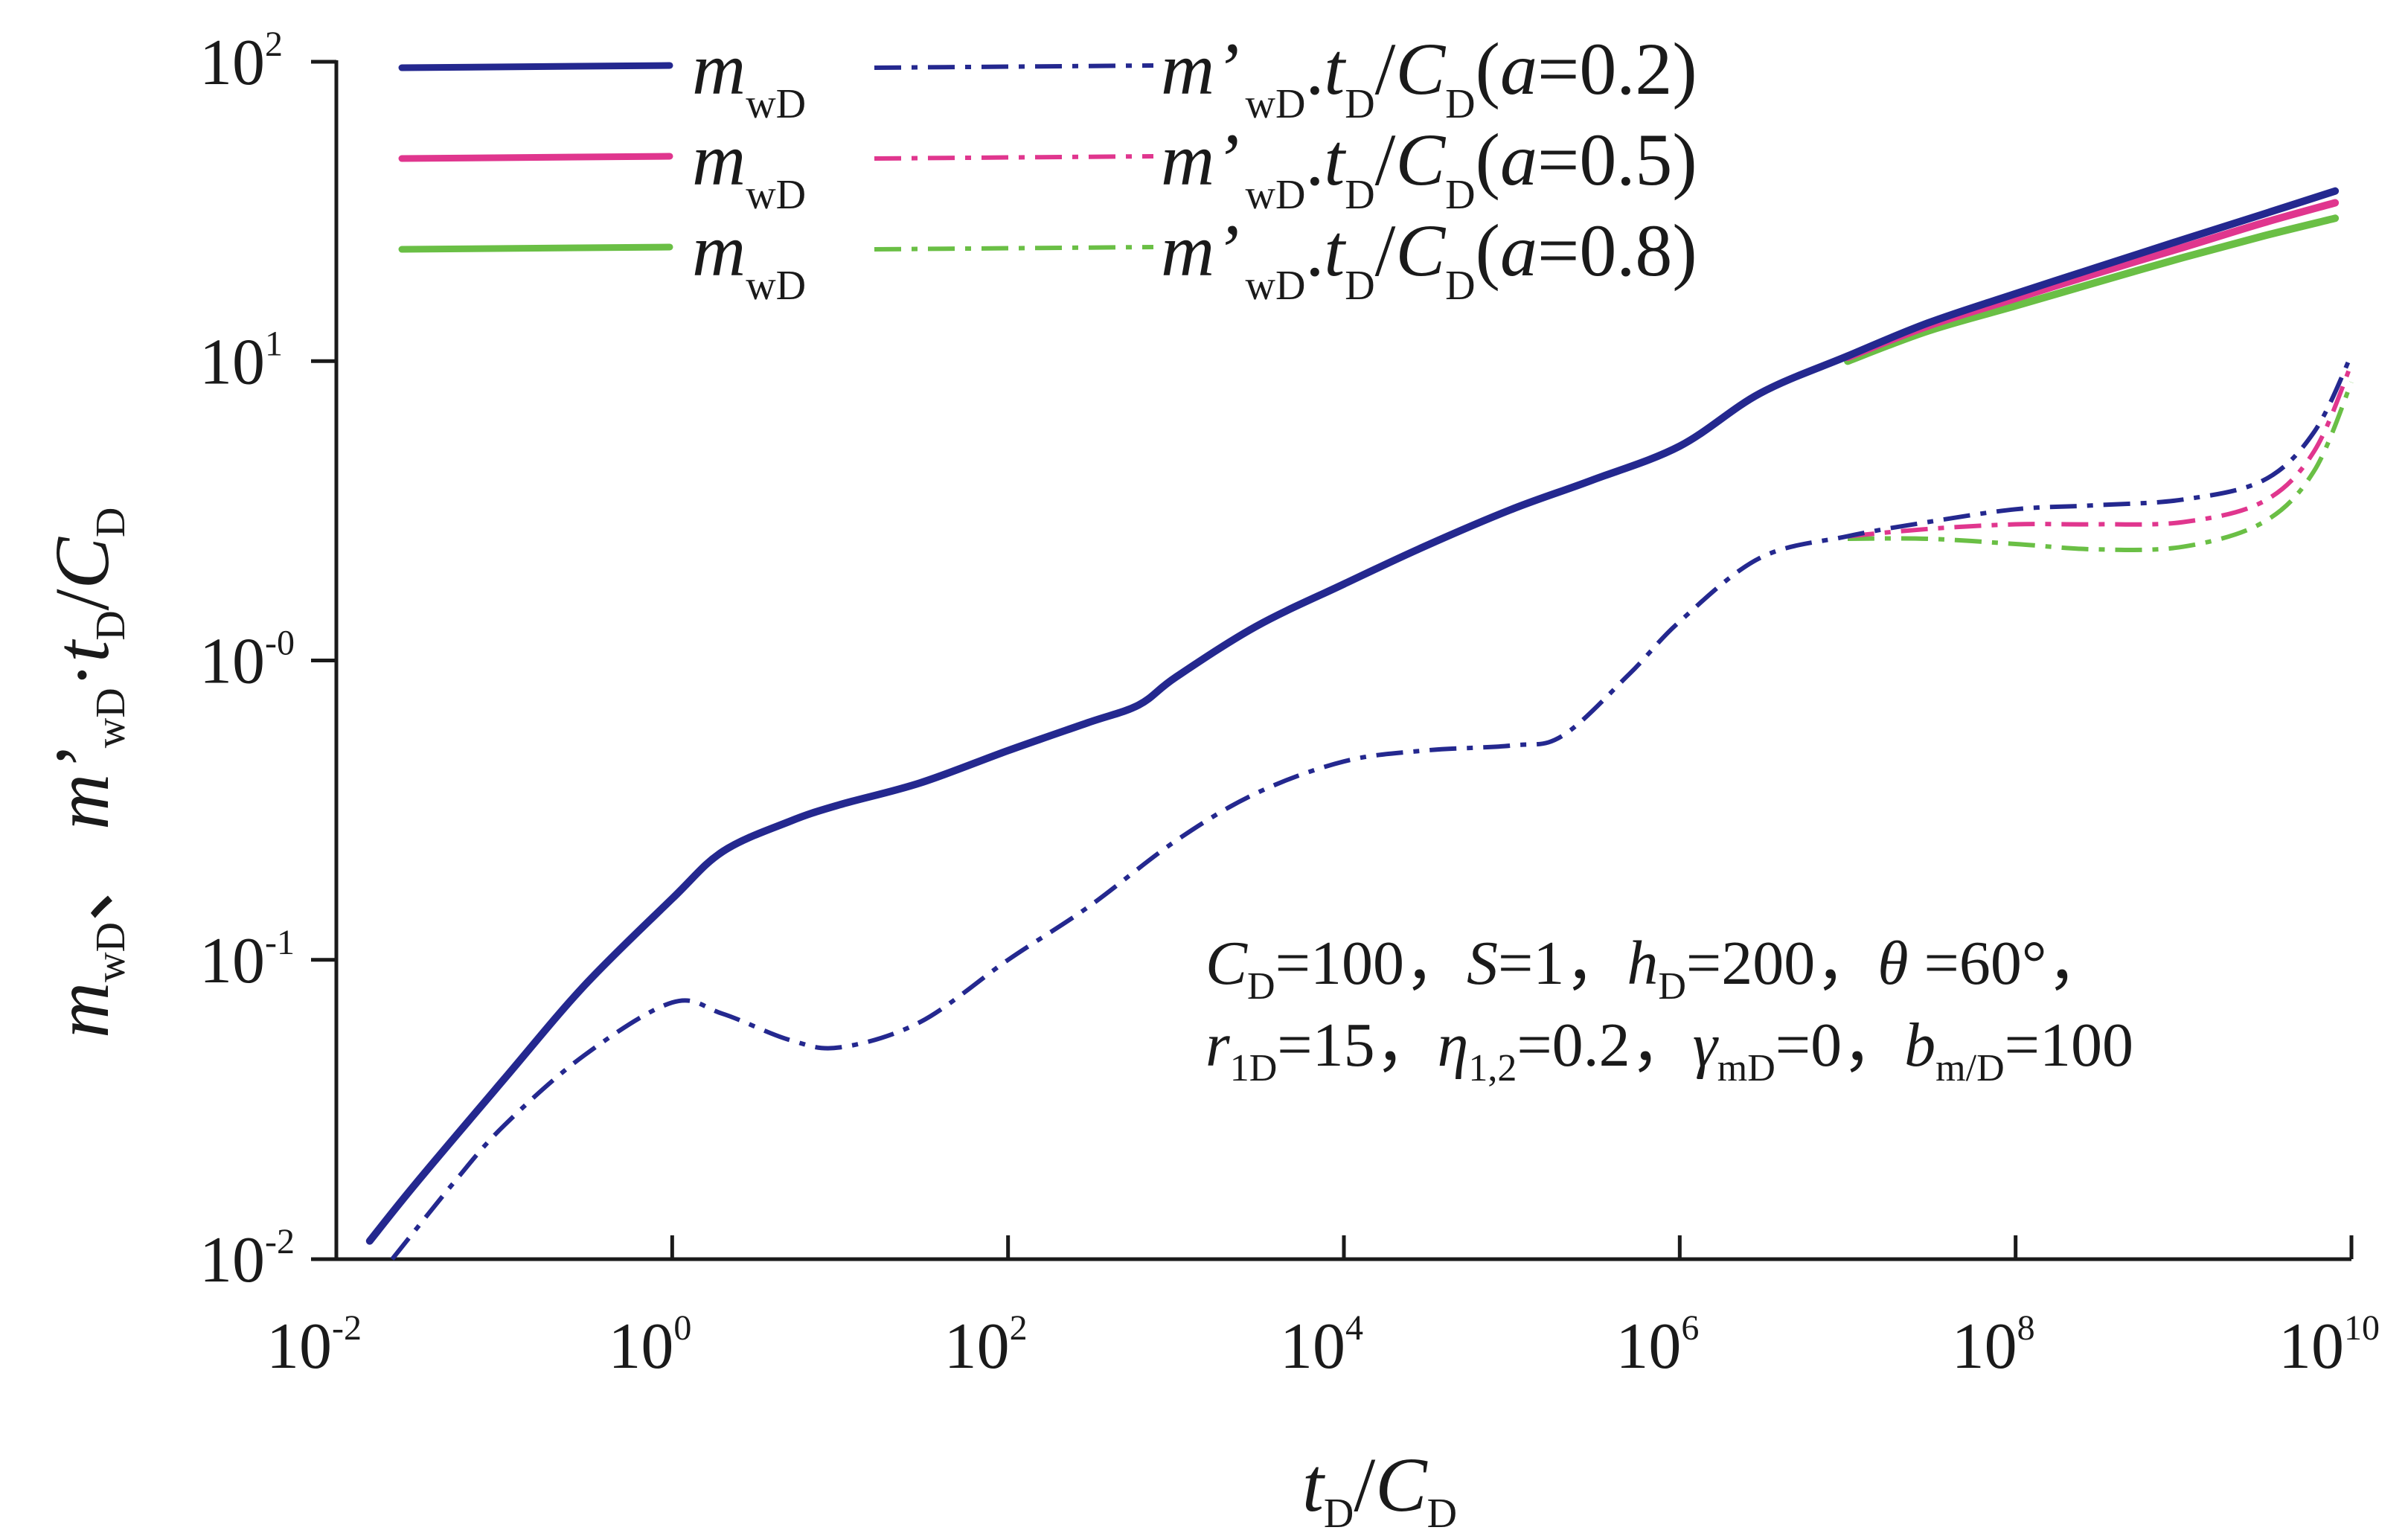 This screenshot has height=1536, width=2408. I want to click on y-tick-label: 10¹, so click(241, 361).